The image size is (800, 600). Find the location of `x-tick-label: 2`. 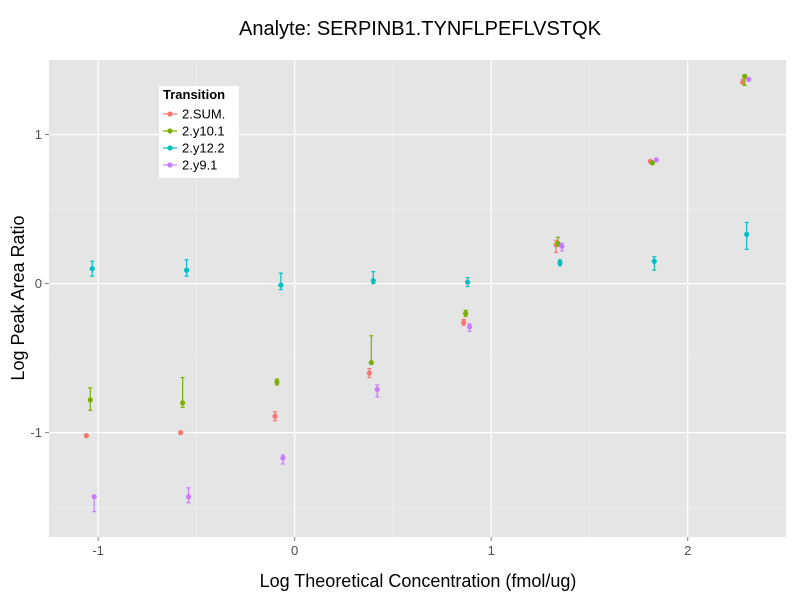

x-tick-label: 2 is located at coordinates (687, 550).